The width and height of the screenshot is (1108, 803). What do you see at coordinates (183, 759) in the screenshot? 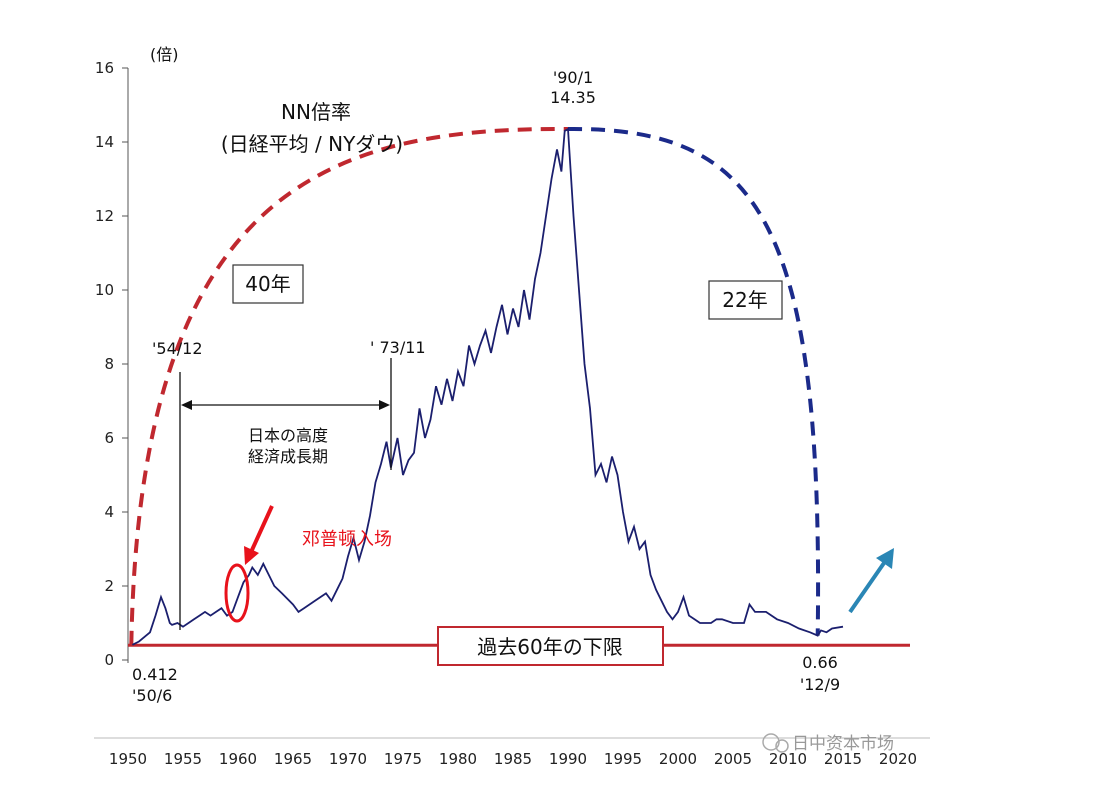
I see `x-tick-label-1955: 1955` at bounding box center [183, 759].